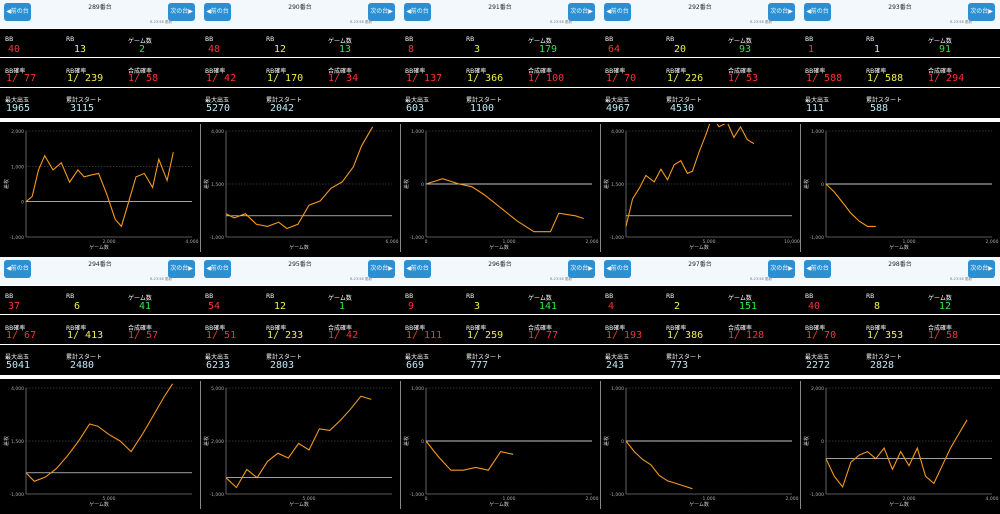  I want to click on bb-label: BB, so click(409, 296).